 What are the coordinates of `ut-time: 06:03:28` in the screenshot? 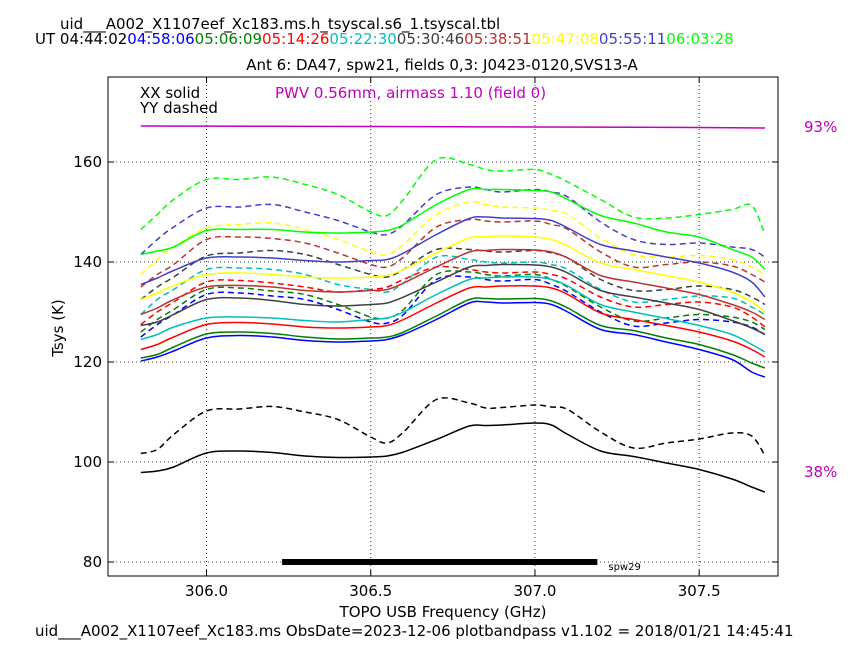 It's located at (699, 39).